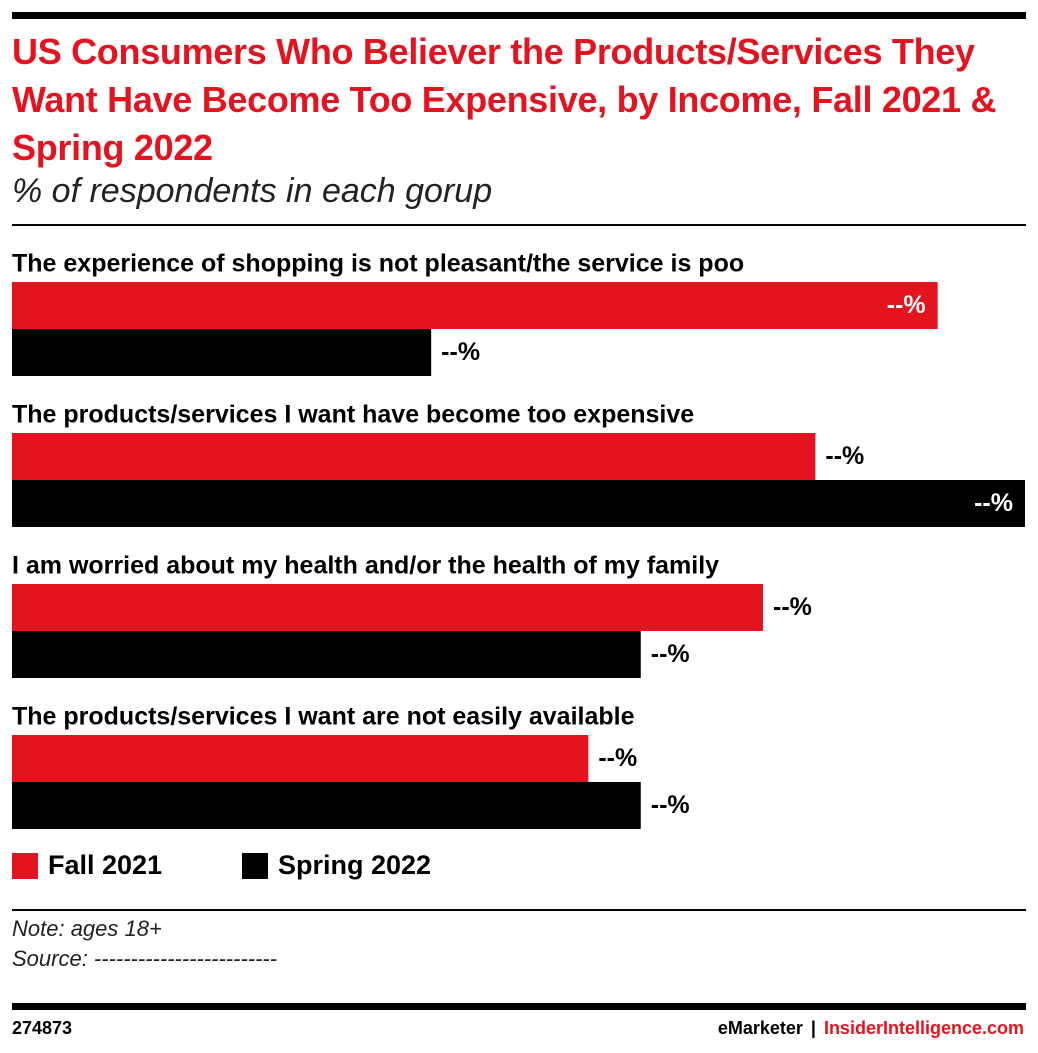 Image resolution: width=1038 pixels, height=1053 pixels. Describe the element at coordinates (519, 1006) in the screenshot. I see `bottom-rule` at that location.